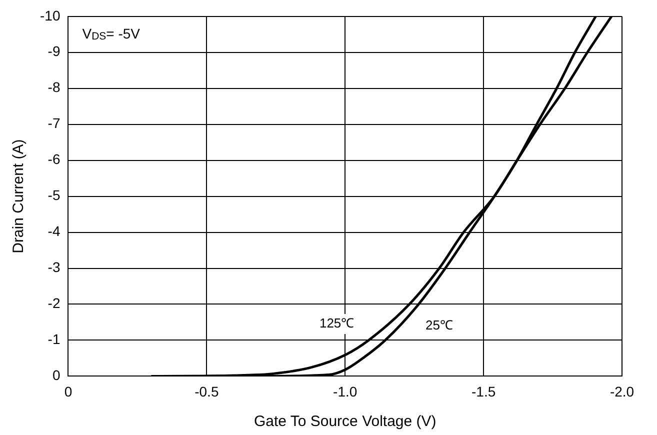  I want to click on y-tick-label: -7, so click(54, 123).